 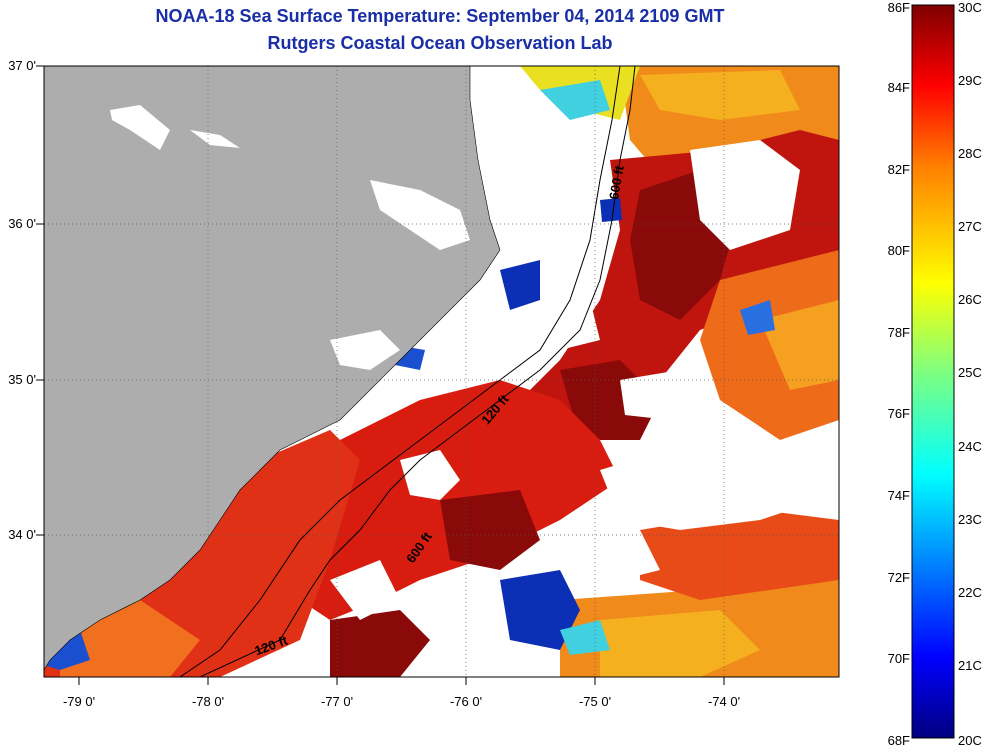 What do you see at coordinates (79, 701) in the screenshot?
I see `lon-label: -79 0'` at bounding box center [79, 701].